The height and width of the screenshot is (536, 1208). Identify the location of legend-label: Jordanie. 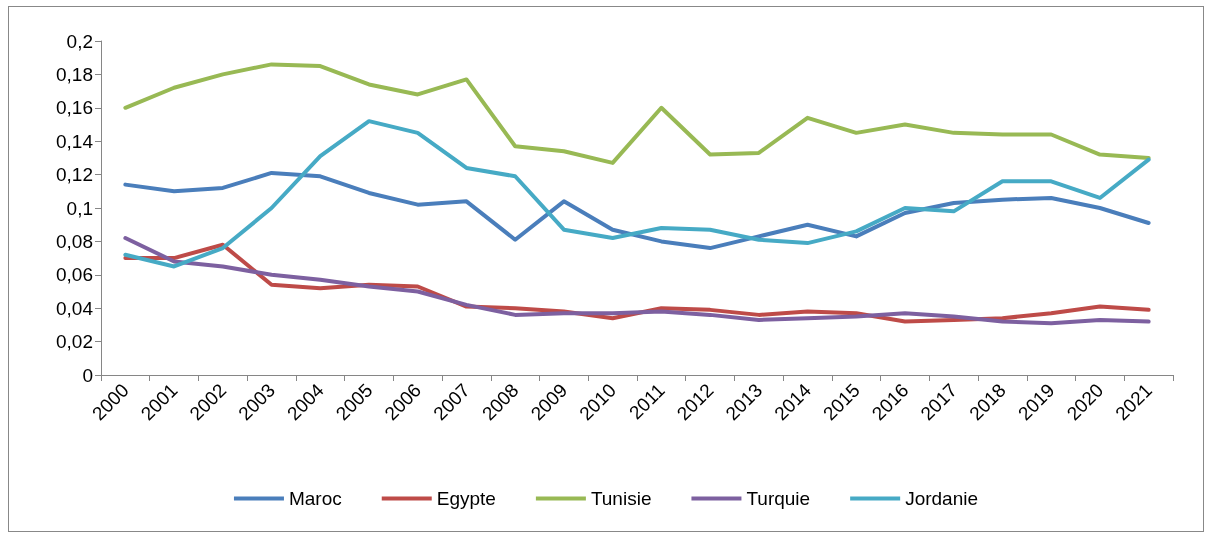
(942, 498).